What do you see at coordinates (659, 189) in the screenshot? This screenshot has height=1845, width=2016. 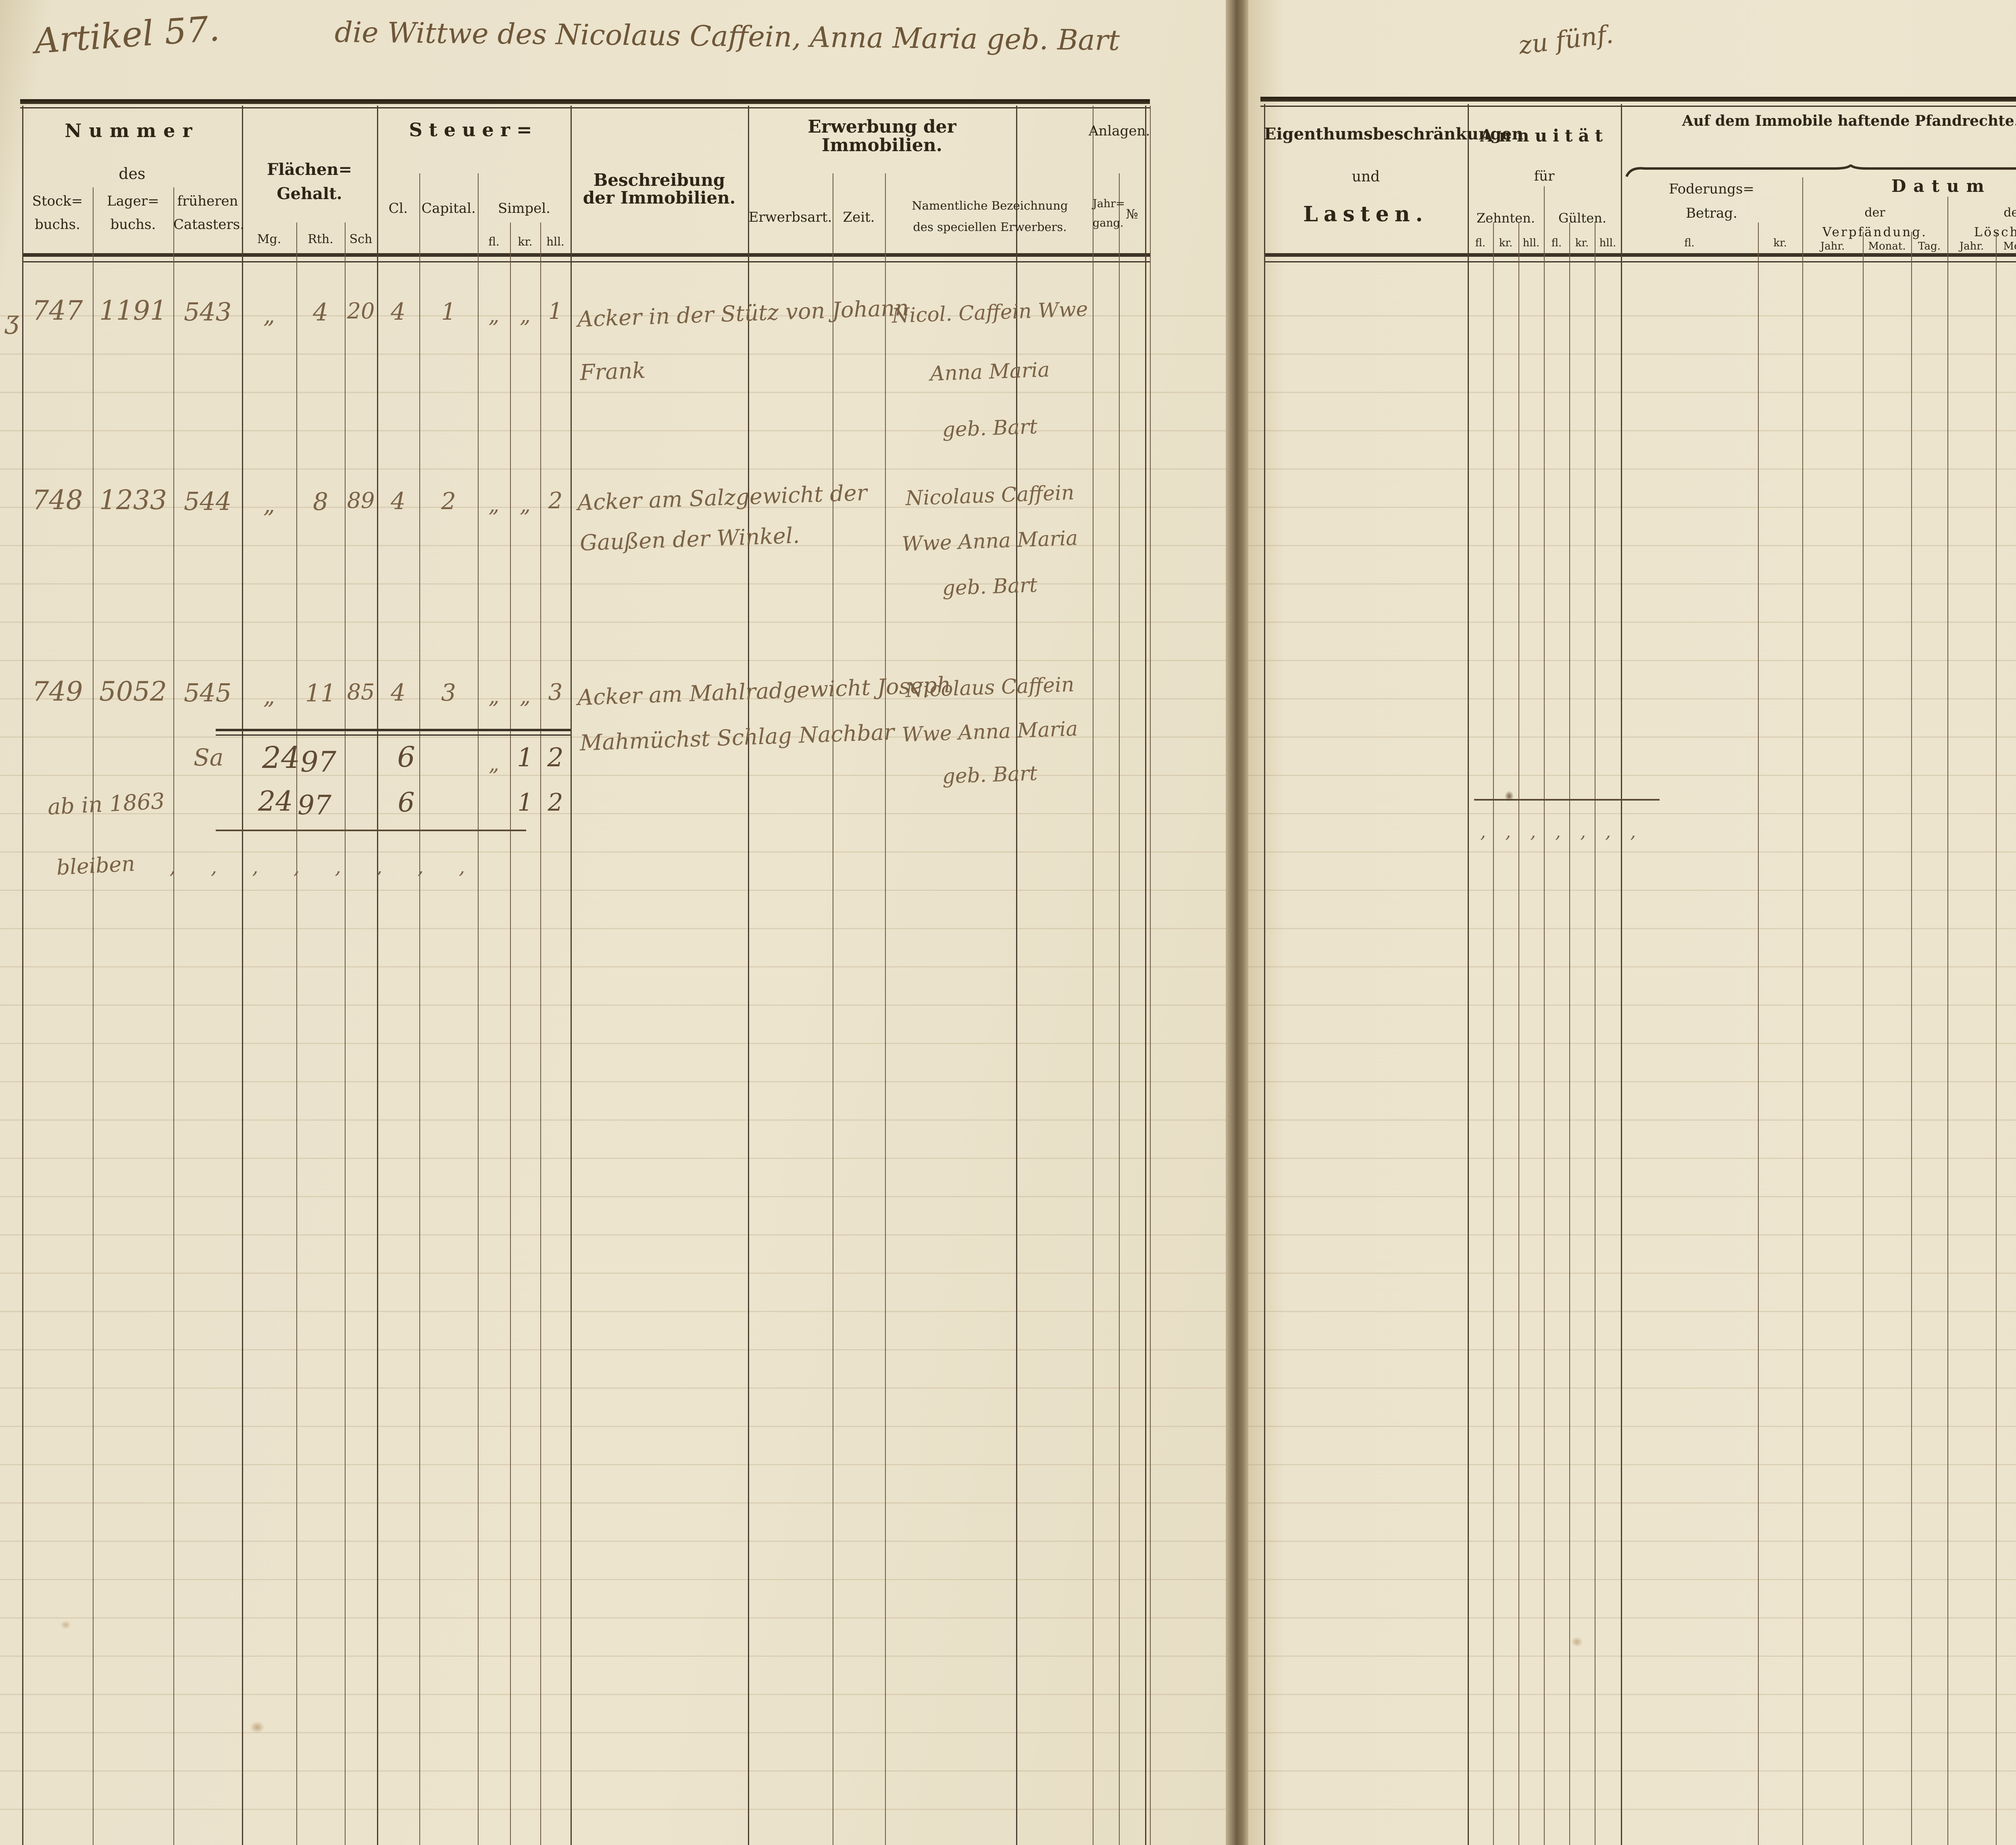 I see `header-beschreibung: Beschreibung der Immobilien.` at bounding box center [659, 189].